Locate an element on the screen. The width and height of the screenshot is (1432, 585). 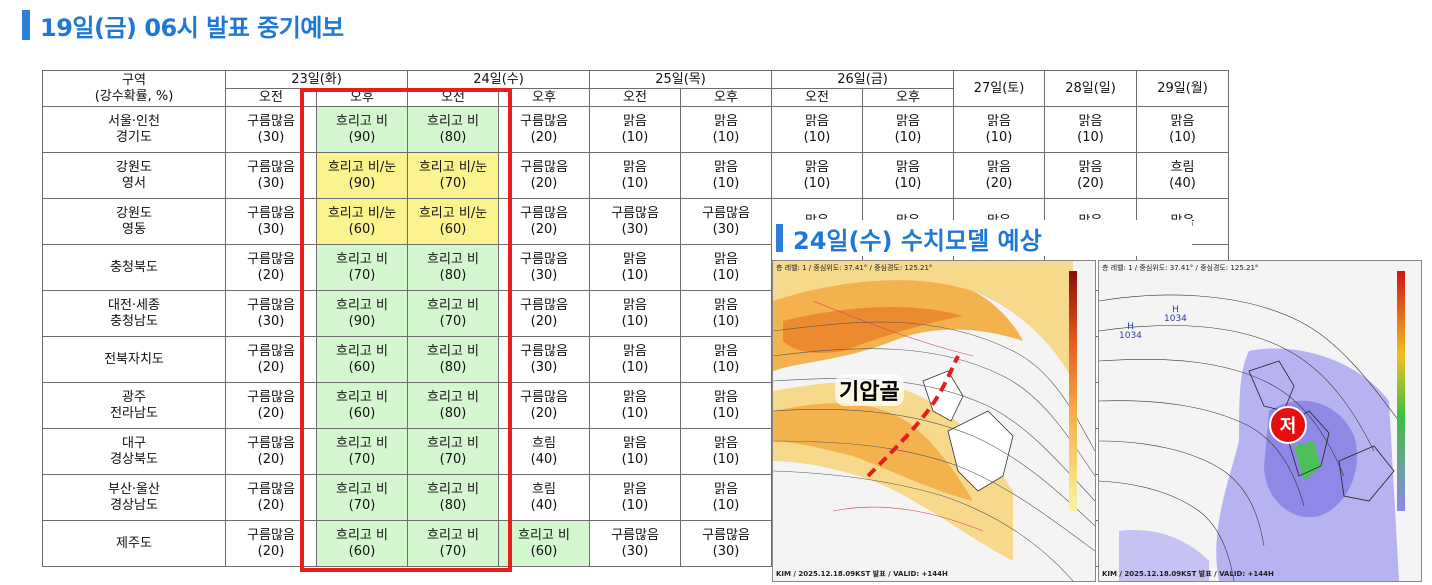
upper-map-footer: KIM / 2025.12.18.09KST 발표 / VALID: +144H is located at coordinates (862, 574).